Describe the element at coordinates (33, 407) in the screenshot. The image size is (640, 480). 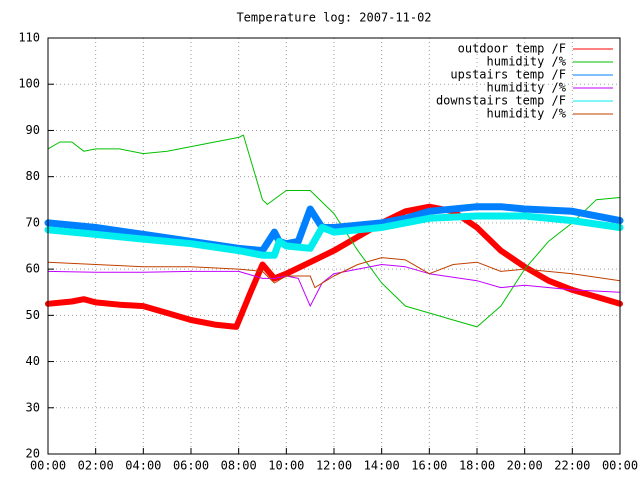
I see `y-tick-label: 30` at that location.